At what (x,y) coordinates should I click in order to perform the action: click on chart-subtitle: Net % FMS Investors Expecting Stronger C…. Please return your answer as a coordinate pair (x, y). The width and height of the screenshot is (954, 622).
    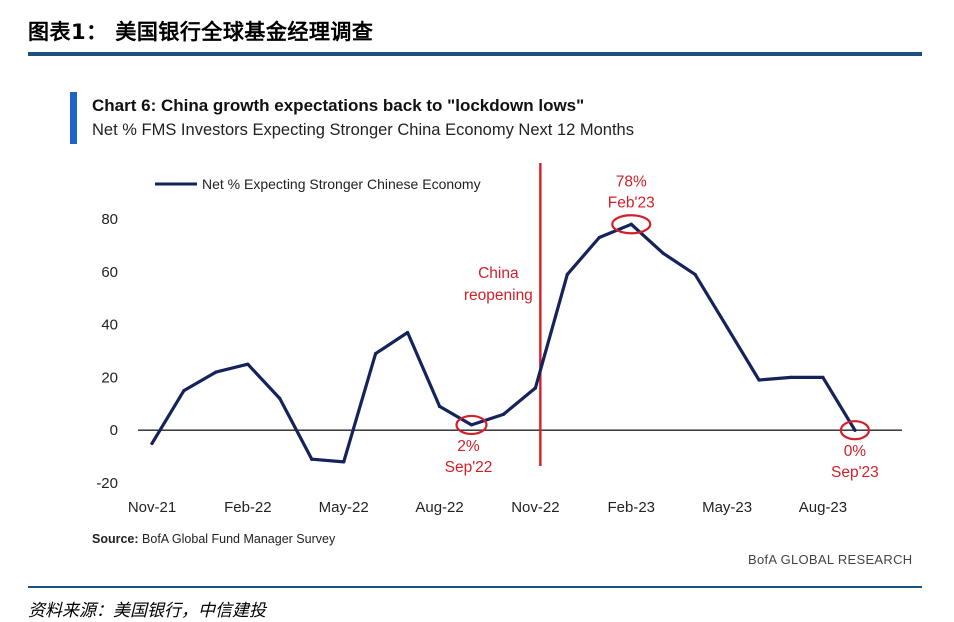
    Looking at the image, I should click on (363, 130).